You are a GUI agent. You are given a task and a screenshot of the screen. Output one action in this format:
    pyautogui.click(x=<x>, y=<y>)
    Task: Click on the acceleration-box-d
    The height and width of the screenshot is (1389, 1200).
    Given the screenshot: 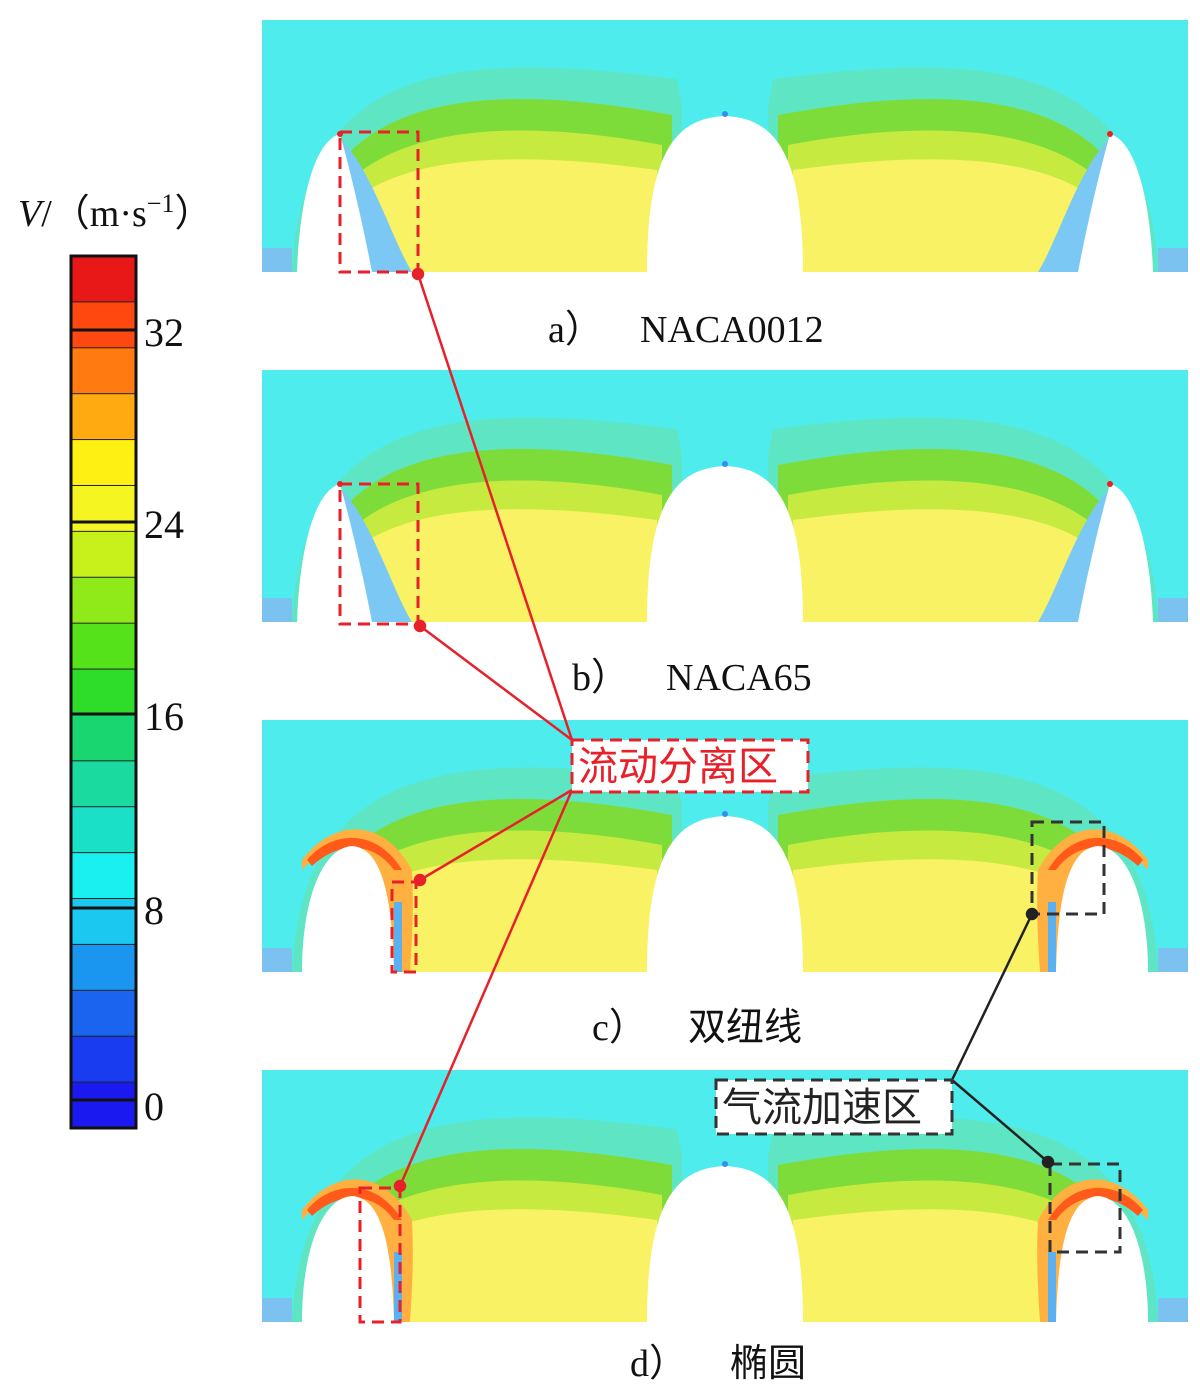 What is the action you would take?
    pyautogui.click(x=1085, y=1208)
    